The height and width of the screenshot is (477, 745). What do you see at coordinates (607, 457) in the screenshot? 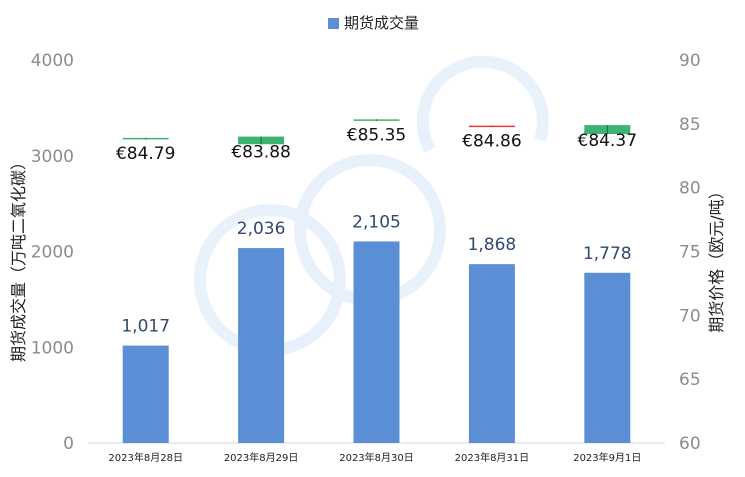
I see `x-tick-label: 2023年9月1日` at bounding box center [607, 457].